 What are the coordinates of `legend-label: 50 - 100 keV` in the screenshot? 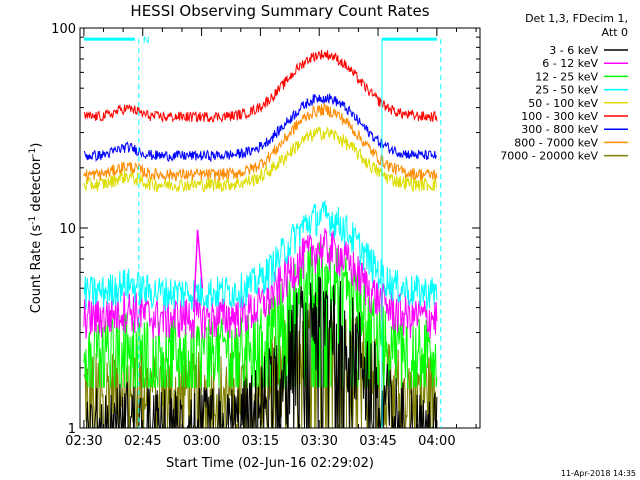 It's located at (563, 103).